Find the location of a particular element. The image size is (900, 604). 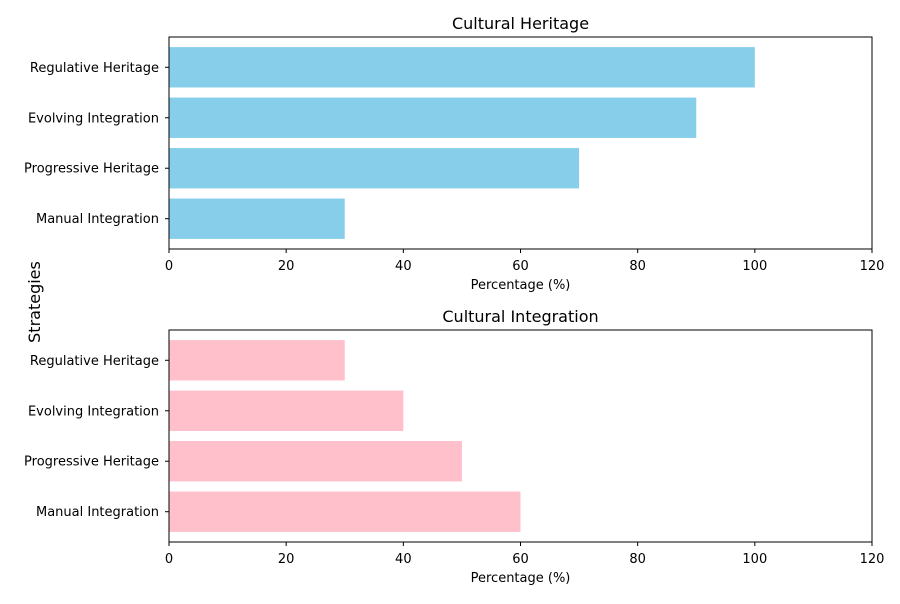

x-tick-label-2-3: 40 is located at coordinates (403, 559).